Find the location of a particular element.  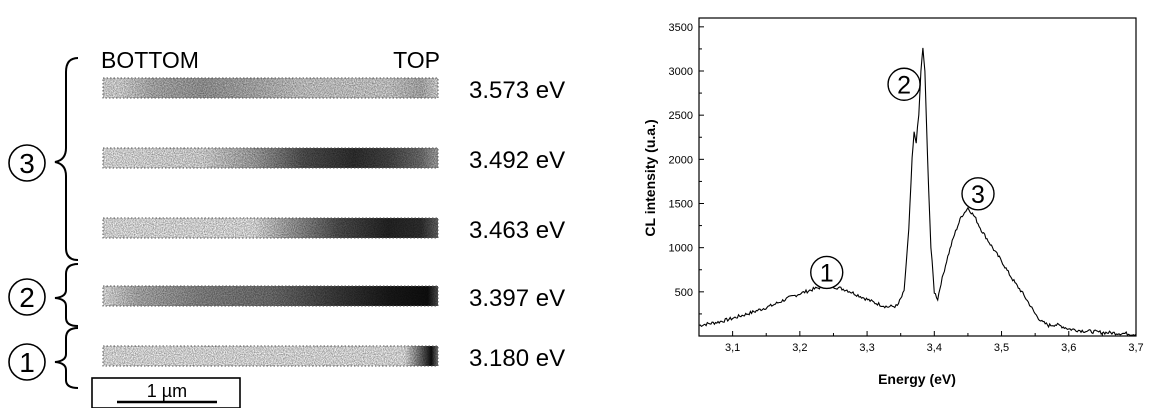

y-tick-label: 2000 is located at coordinates (681, 160).